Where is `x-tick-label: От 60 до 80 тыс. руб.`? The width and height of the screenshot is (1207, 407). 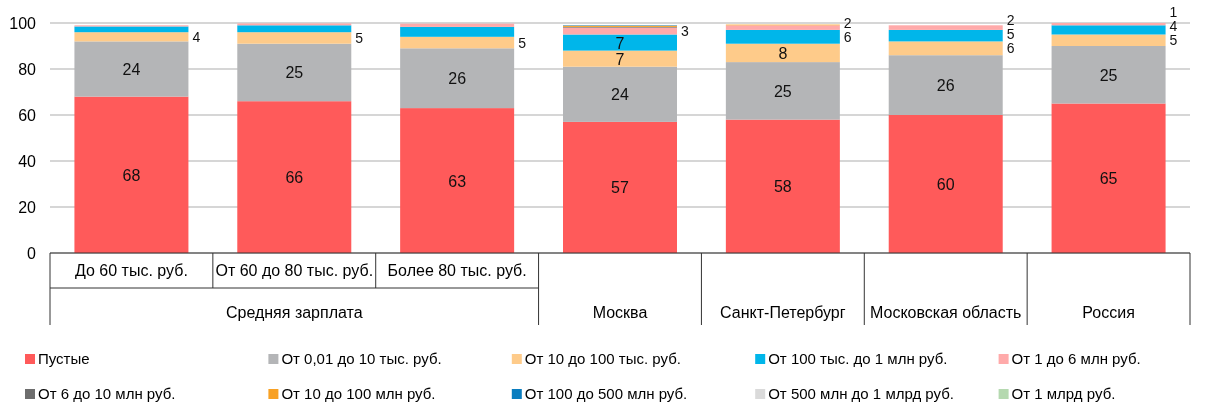
x-tick-label: От 60 до 80 тыс. руб. is located at coordinates (294, 270).